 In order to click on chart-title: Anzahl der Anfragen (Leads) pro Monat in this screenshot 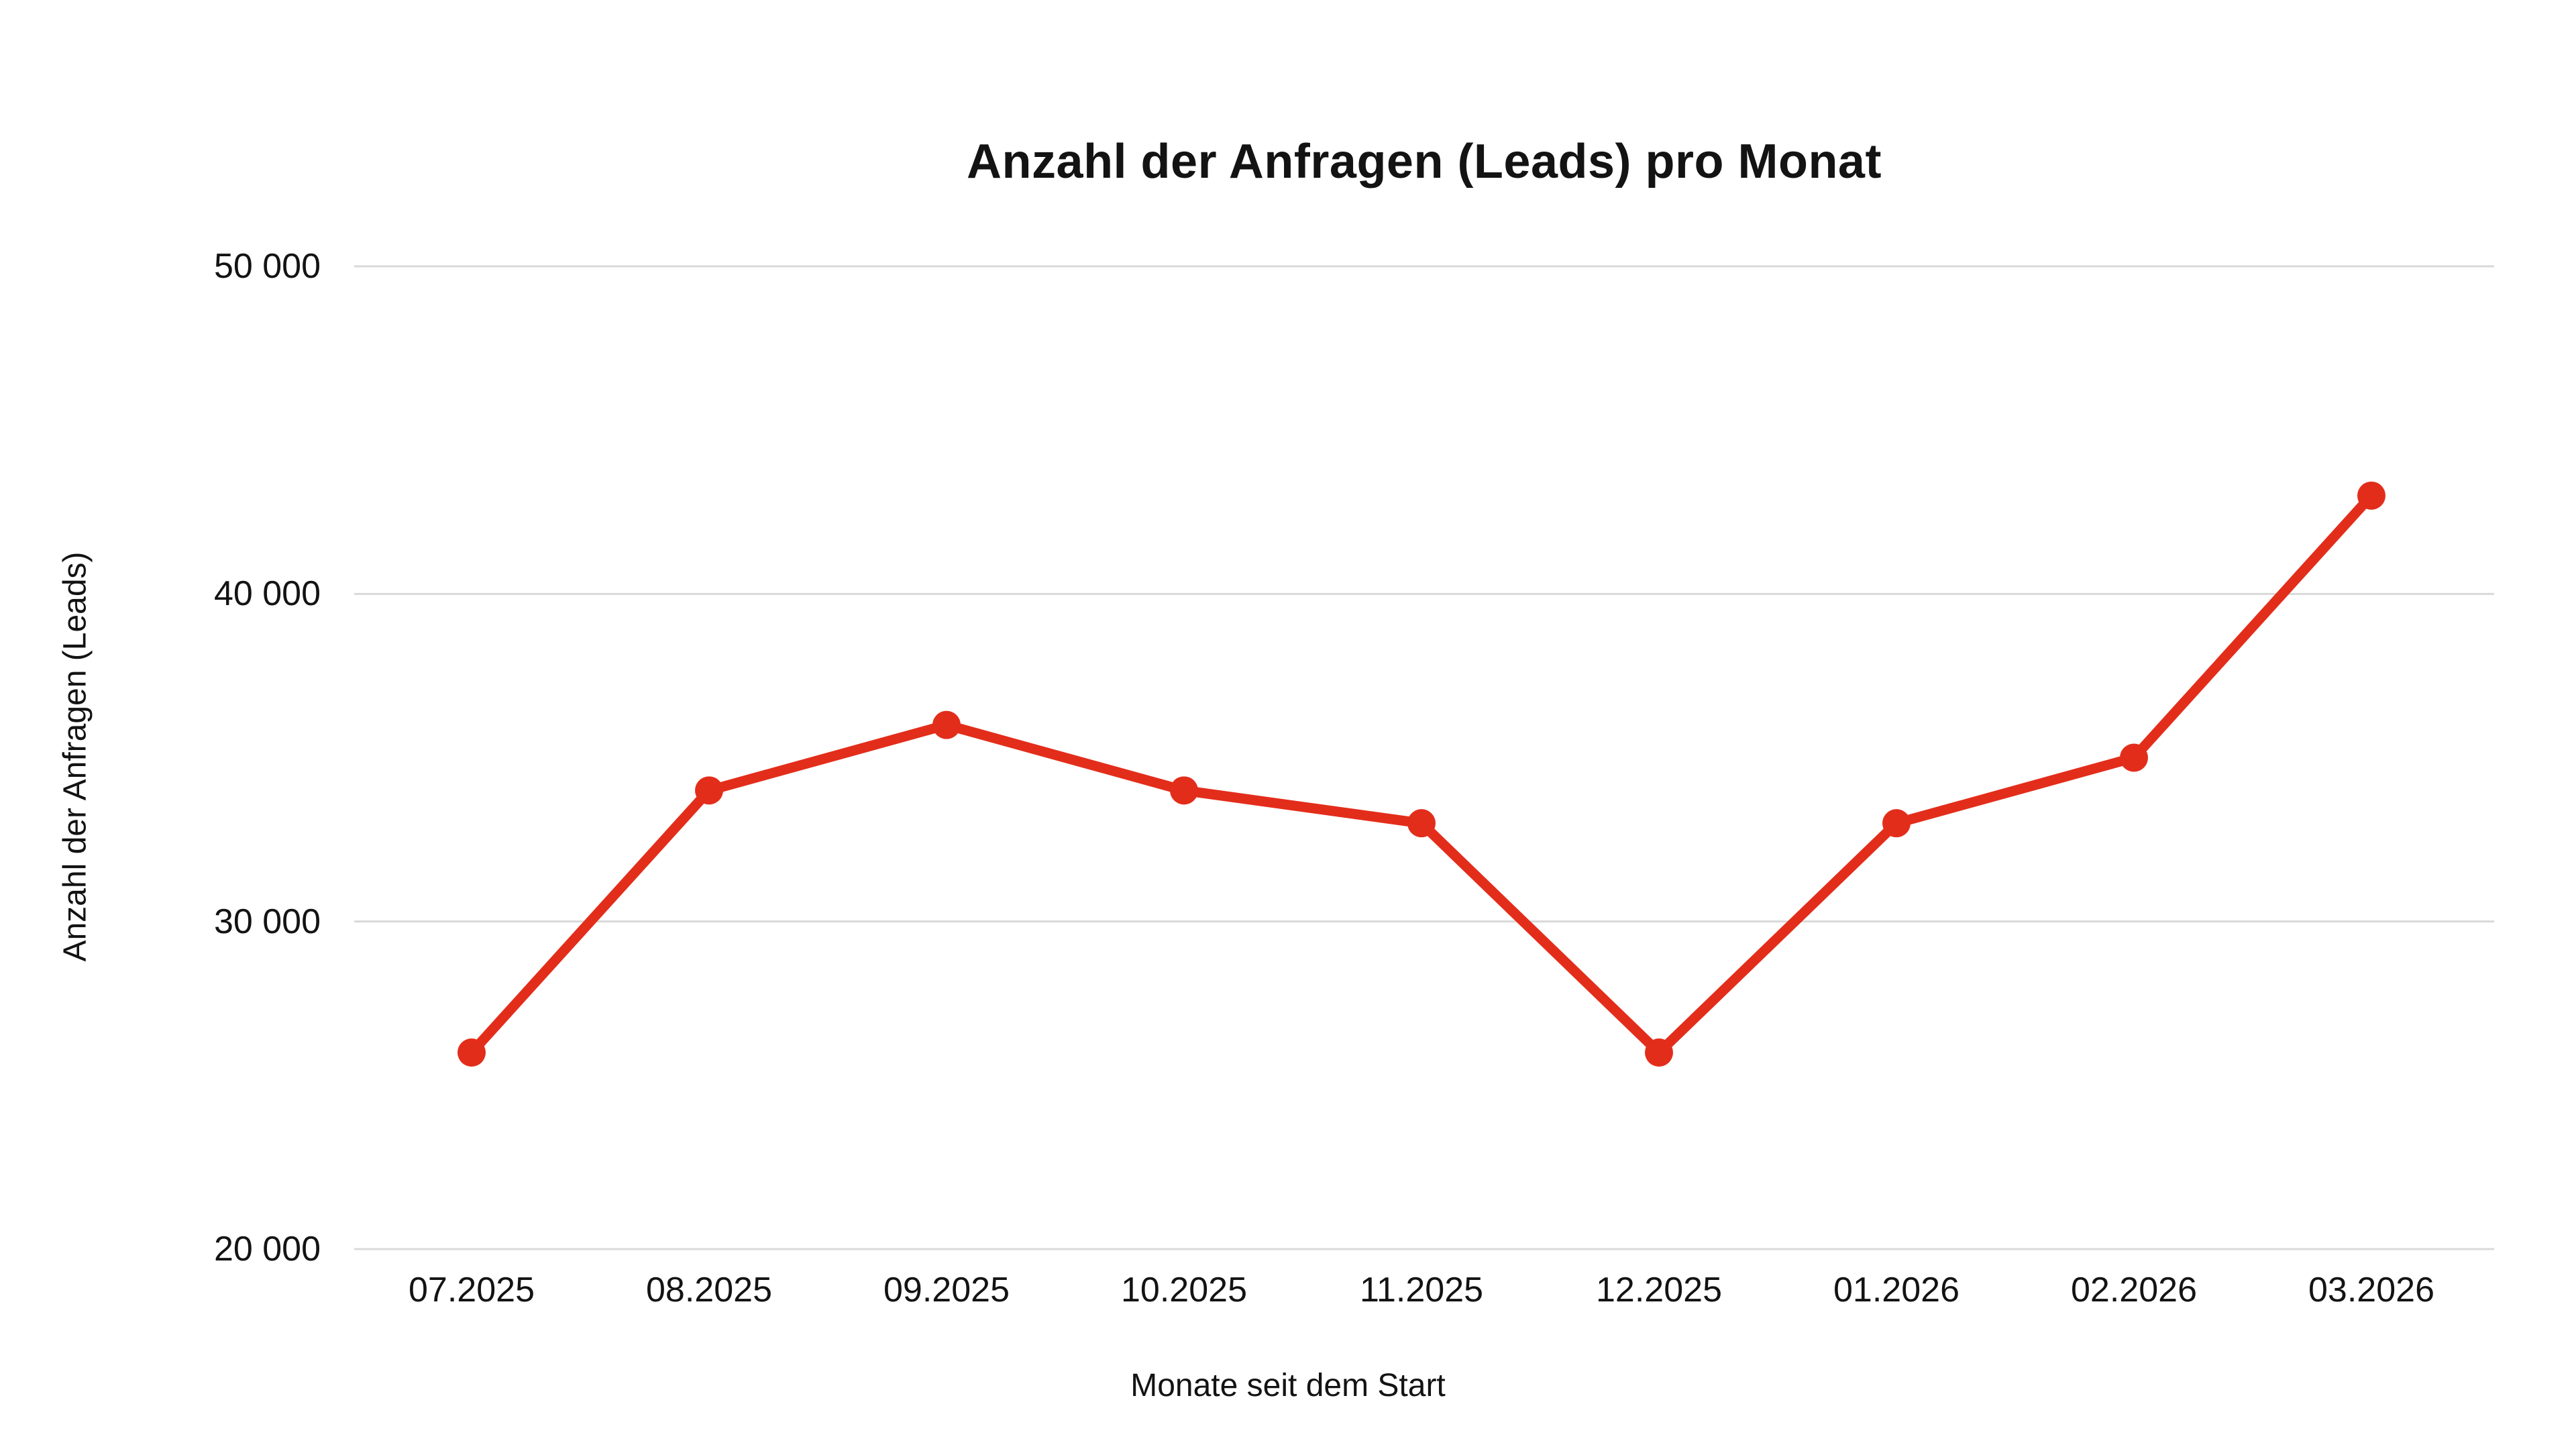, I will do `click(1424, 162)`.